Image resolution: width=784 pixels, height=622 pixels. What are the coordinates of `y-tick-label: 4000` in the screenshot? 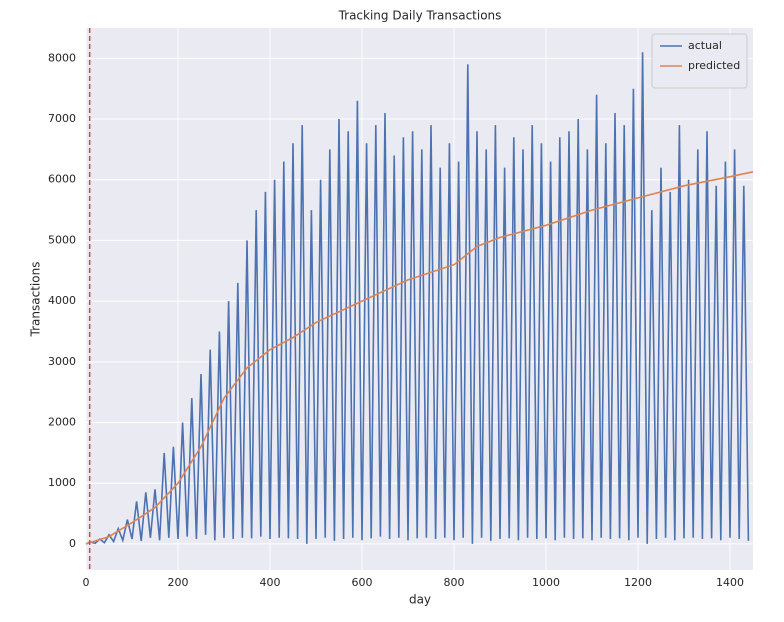 It's located at (62, 300).